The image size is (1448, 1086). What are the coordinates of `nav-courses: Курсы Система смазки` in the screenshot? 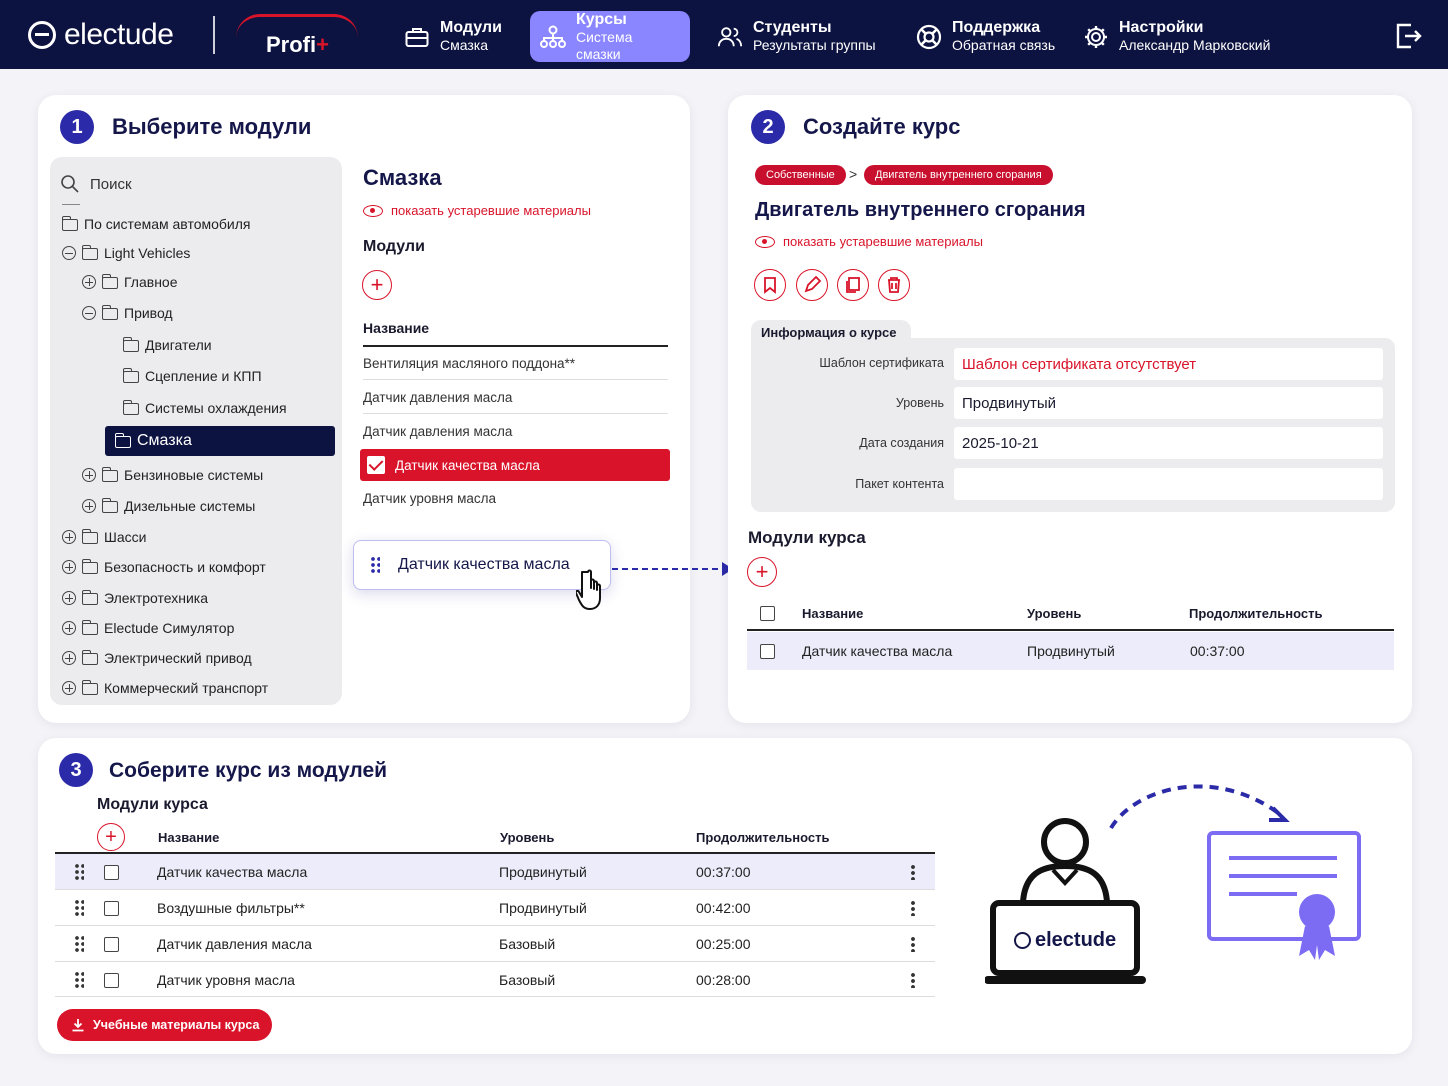 It's located at (610, 36).